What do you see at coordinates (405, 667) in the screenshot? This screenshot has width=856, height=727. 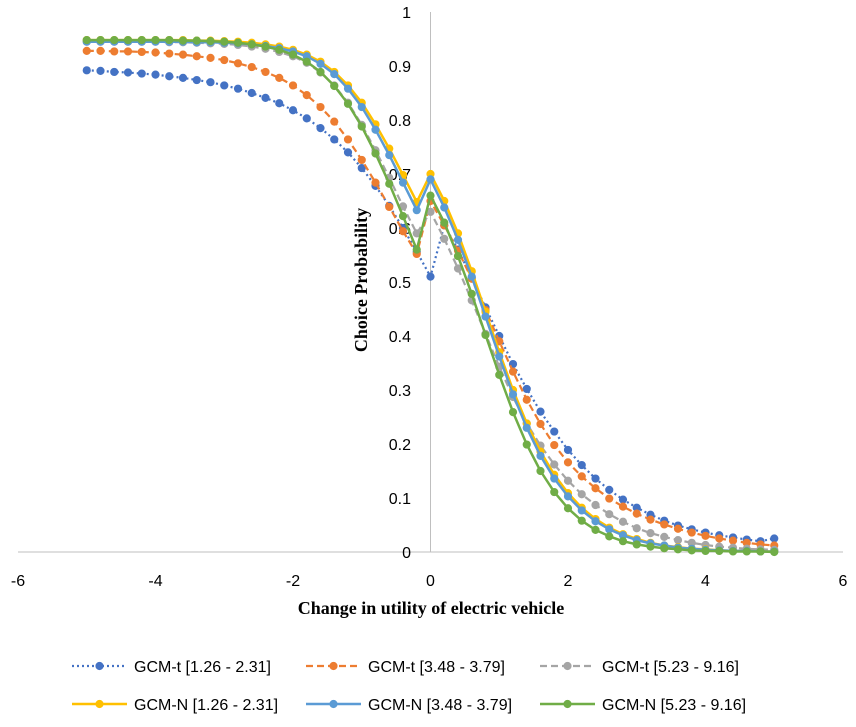 I see `legend-item: GCM-t [3.48 - 3.79]` at bounding box center [405, 667].